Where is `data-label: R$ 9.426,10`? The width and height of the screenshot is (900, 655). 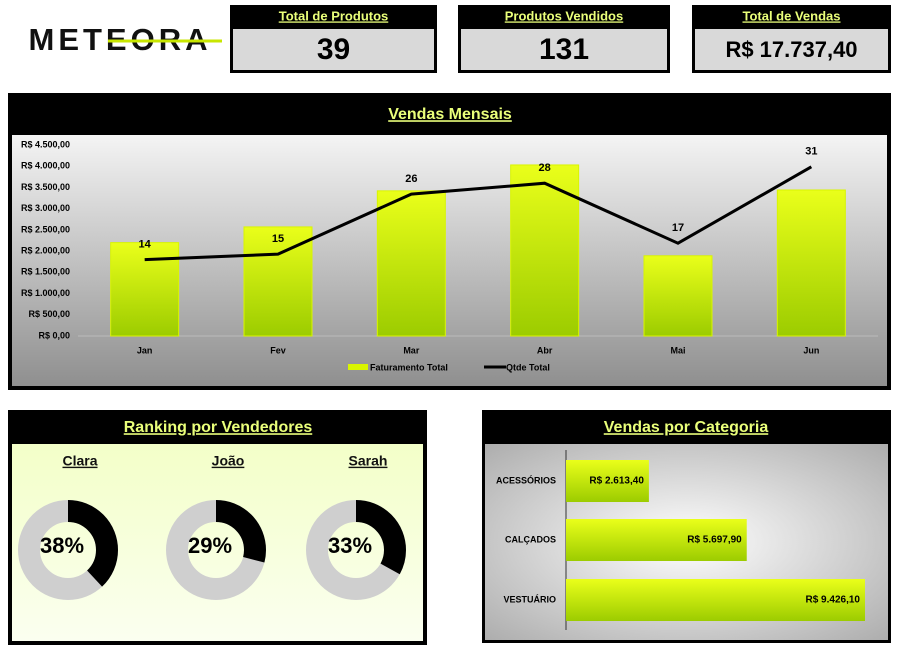
data-label: R$ 9.426,10 is located at coordinates (833, 600).